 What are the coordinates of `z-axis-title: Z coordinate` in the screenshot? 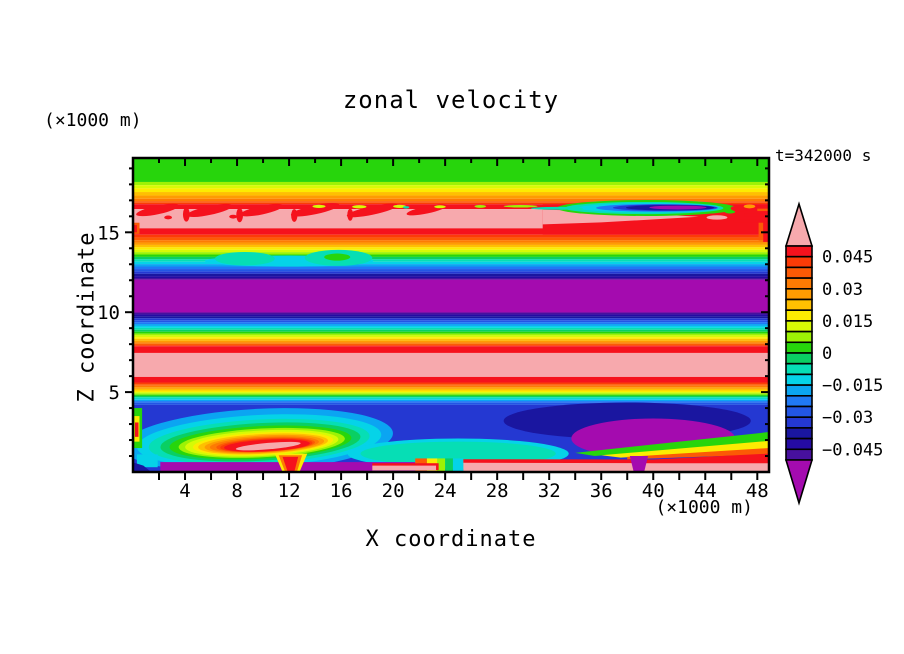 It's located at (87, 317).